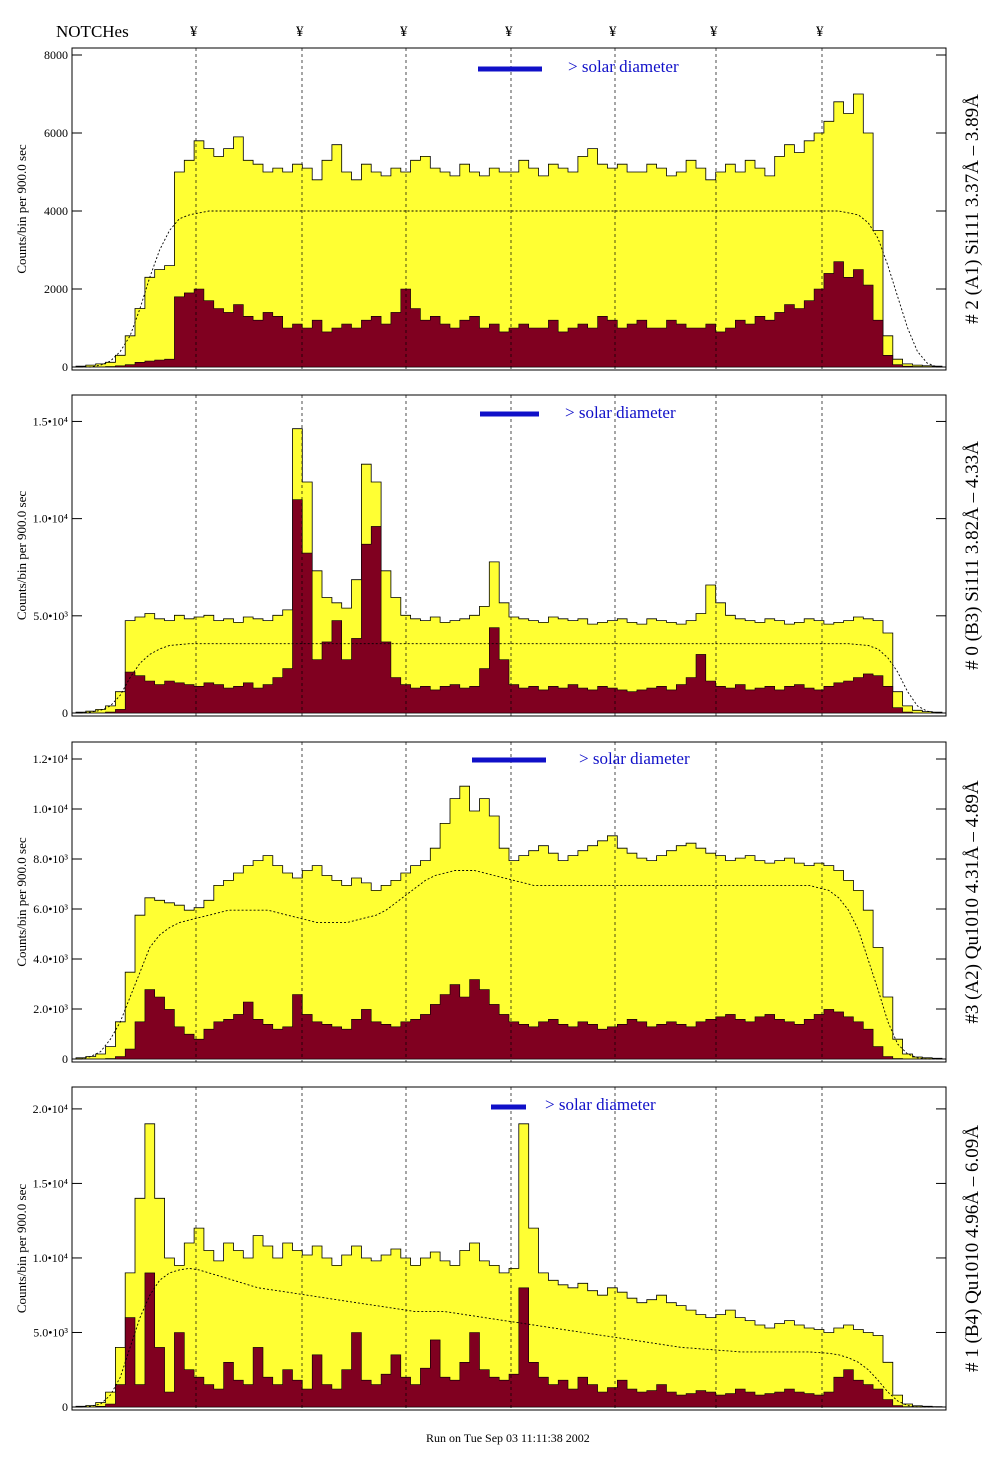  I want to click on y-tick-label: 6000, so click(56, 133).